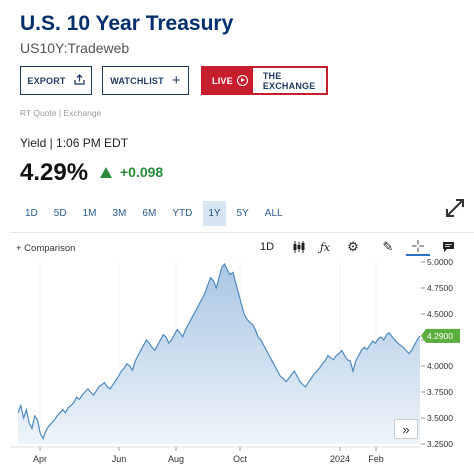 This screenshot has width=474, height=471. What do you see at coordinates (89, 213) in the screenshot?
I see `range-tab-1m: 1M` at bounding box center [89, 213].